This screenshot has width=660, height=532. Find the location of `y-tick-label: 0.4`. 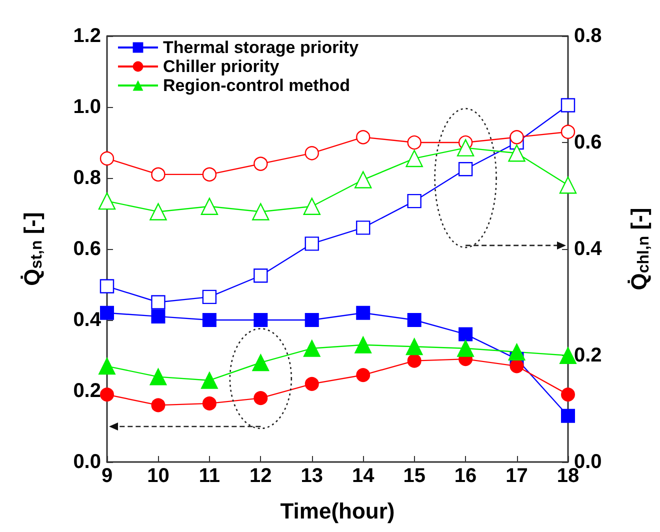

y-tick-label: 0.4 is located at coordinates (87, 320).